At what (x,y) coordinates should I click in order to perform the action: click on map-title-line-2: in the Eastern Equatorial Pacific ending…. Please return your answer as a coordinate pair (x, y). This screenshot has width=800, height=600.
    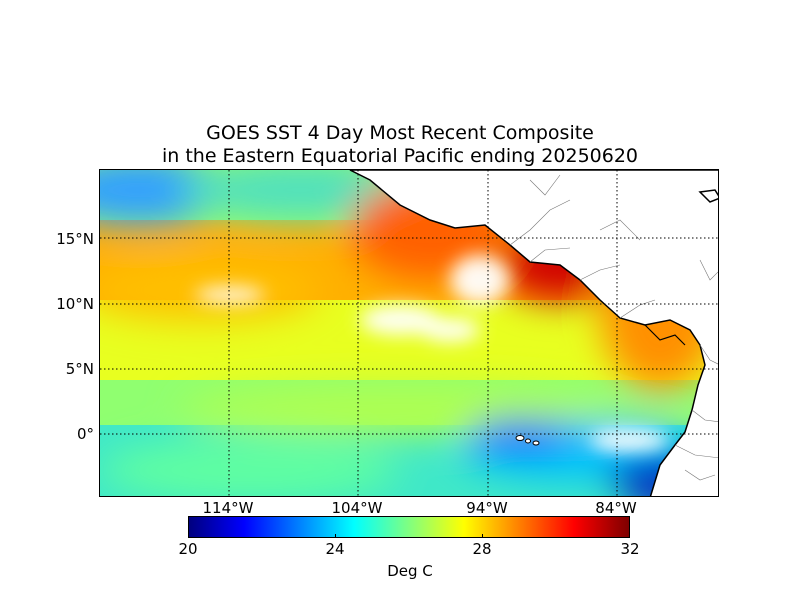
    Looking at the image, I should click on (400, 156).